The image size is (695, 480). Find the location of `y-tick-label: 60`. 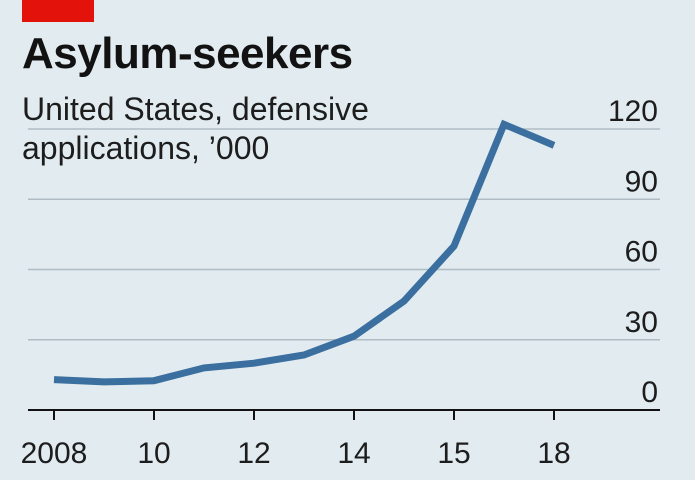

y-tick-label: 60 is located at coordinates (641, 252).